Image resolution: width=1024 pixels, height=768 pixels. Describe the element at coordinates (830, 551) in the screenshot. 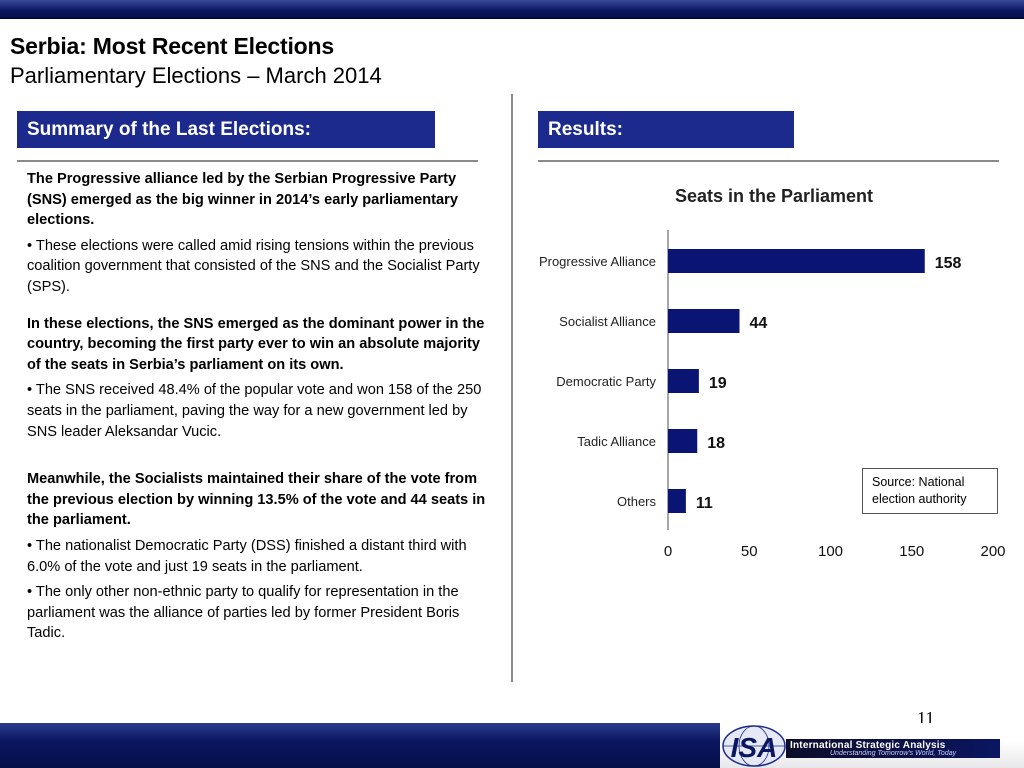

I see `x-tick-label: 100` at that location.